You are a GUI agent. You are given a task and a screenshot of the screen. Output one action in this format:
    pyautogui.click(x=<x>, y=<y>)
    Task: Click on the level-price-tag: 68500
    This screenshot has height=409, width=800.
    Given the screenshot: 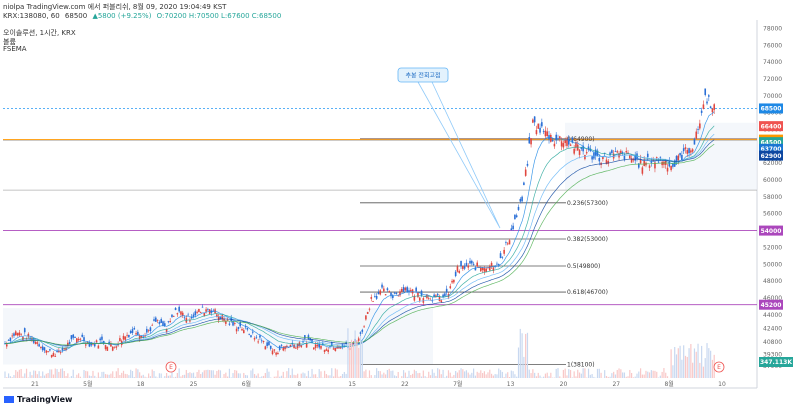 What is the action you would take?
    pyautogui.click(x=771, y=109)
    